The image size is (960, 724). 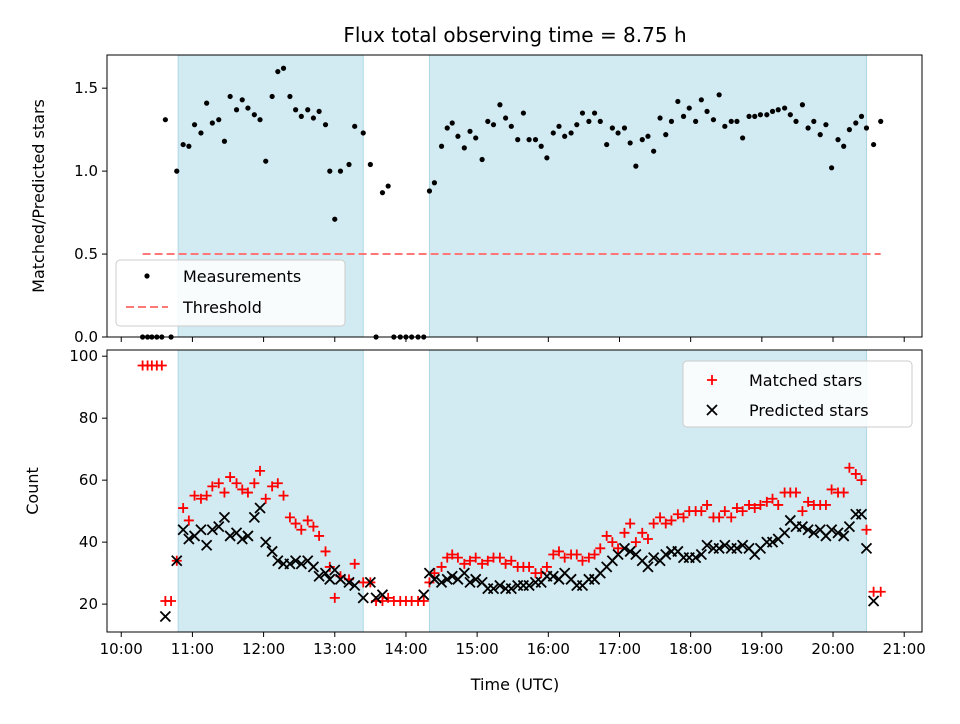 What do you see at coordinates (242, 276) in the screenshot?
I see `legend-measurements-label: Measurements` at bounding box center [242, 276].